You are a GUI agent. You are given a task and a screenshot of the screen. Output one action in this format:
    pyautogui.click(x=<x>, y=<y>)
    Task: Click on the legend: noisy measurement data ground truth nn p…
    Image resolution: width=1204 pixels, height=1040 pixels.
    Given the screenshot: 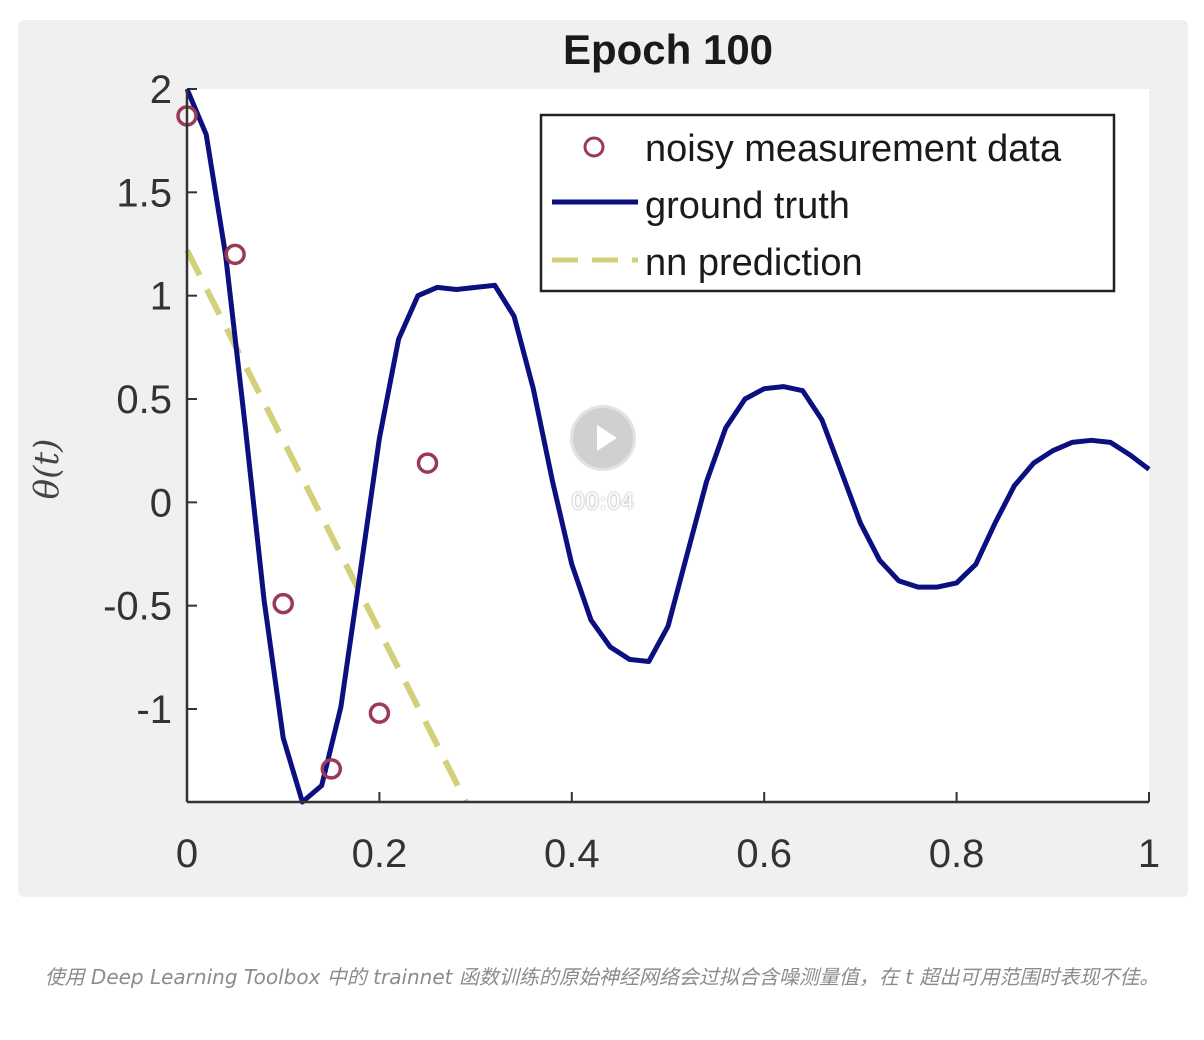 What is the action you would take?
    pyautogui.click(x=827, y=203)
    